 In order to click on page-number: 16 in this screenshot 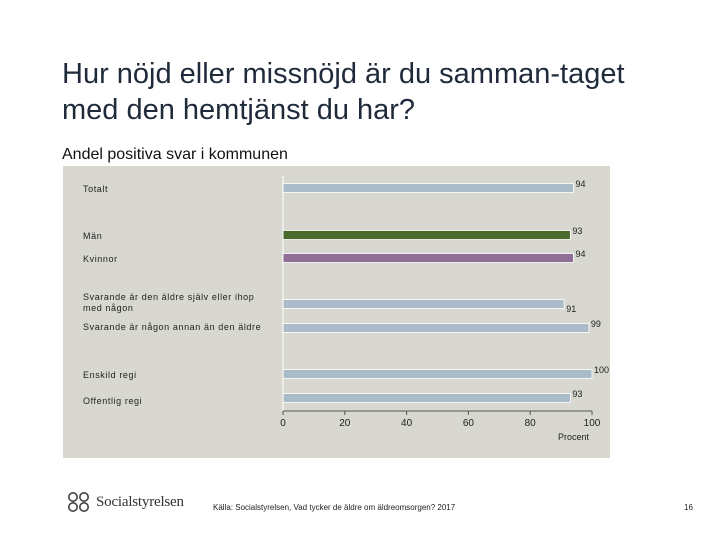, I will do `click(688, 507)`.